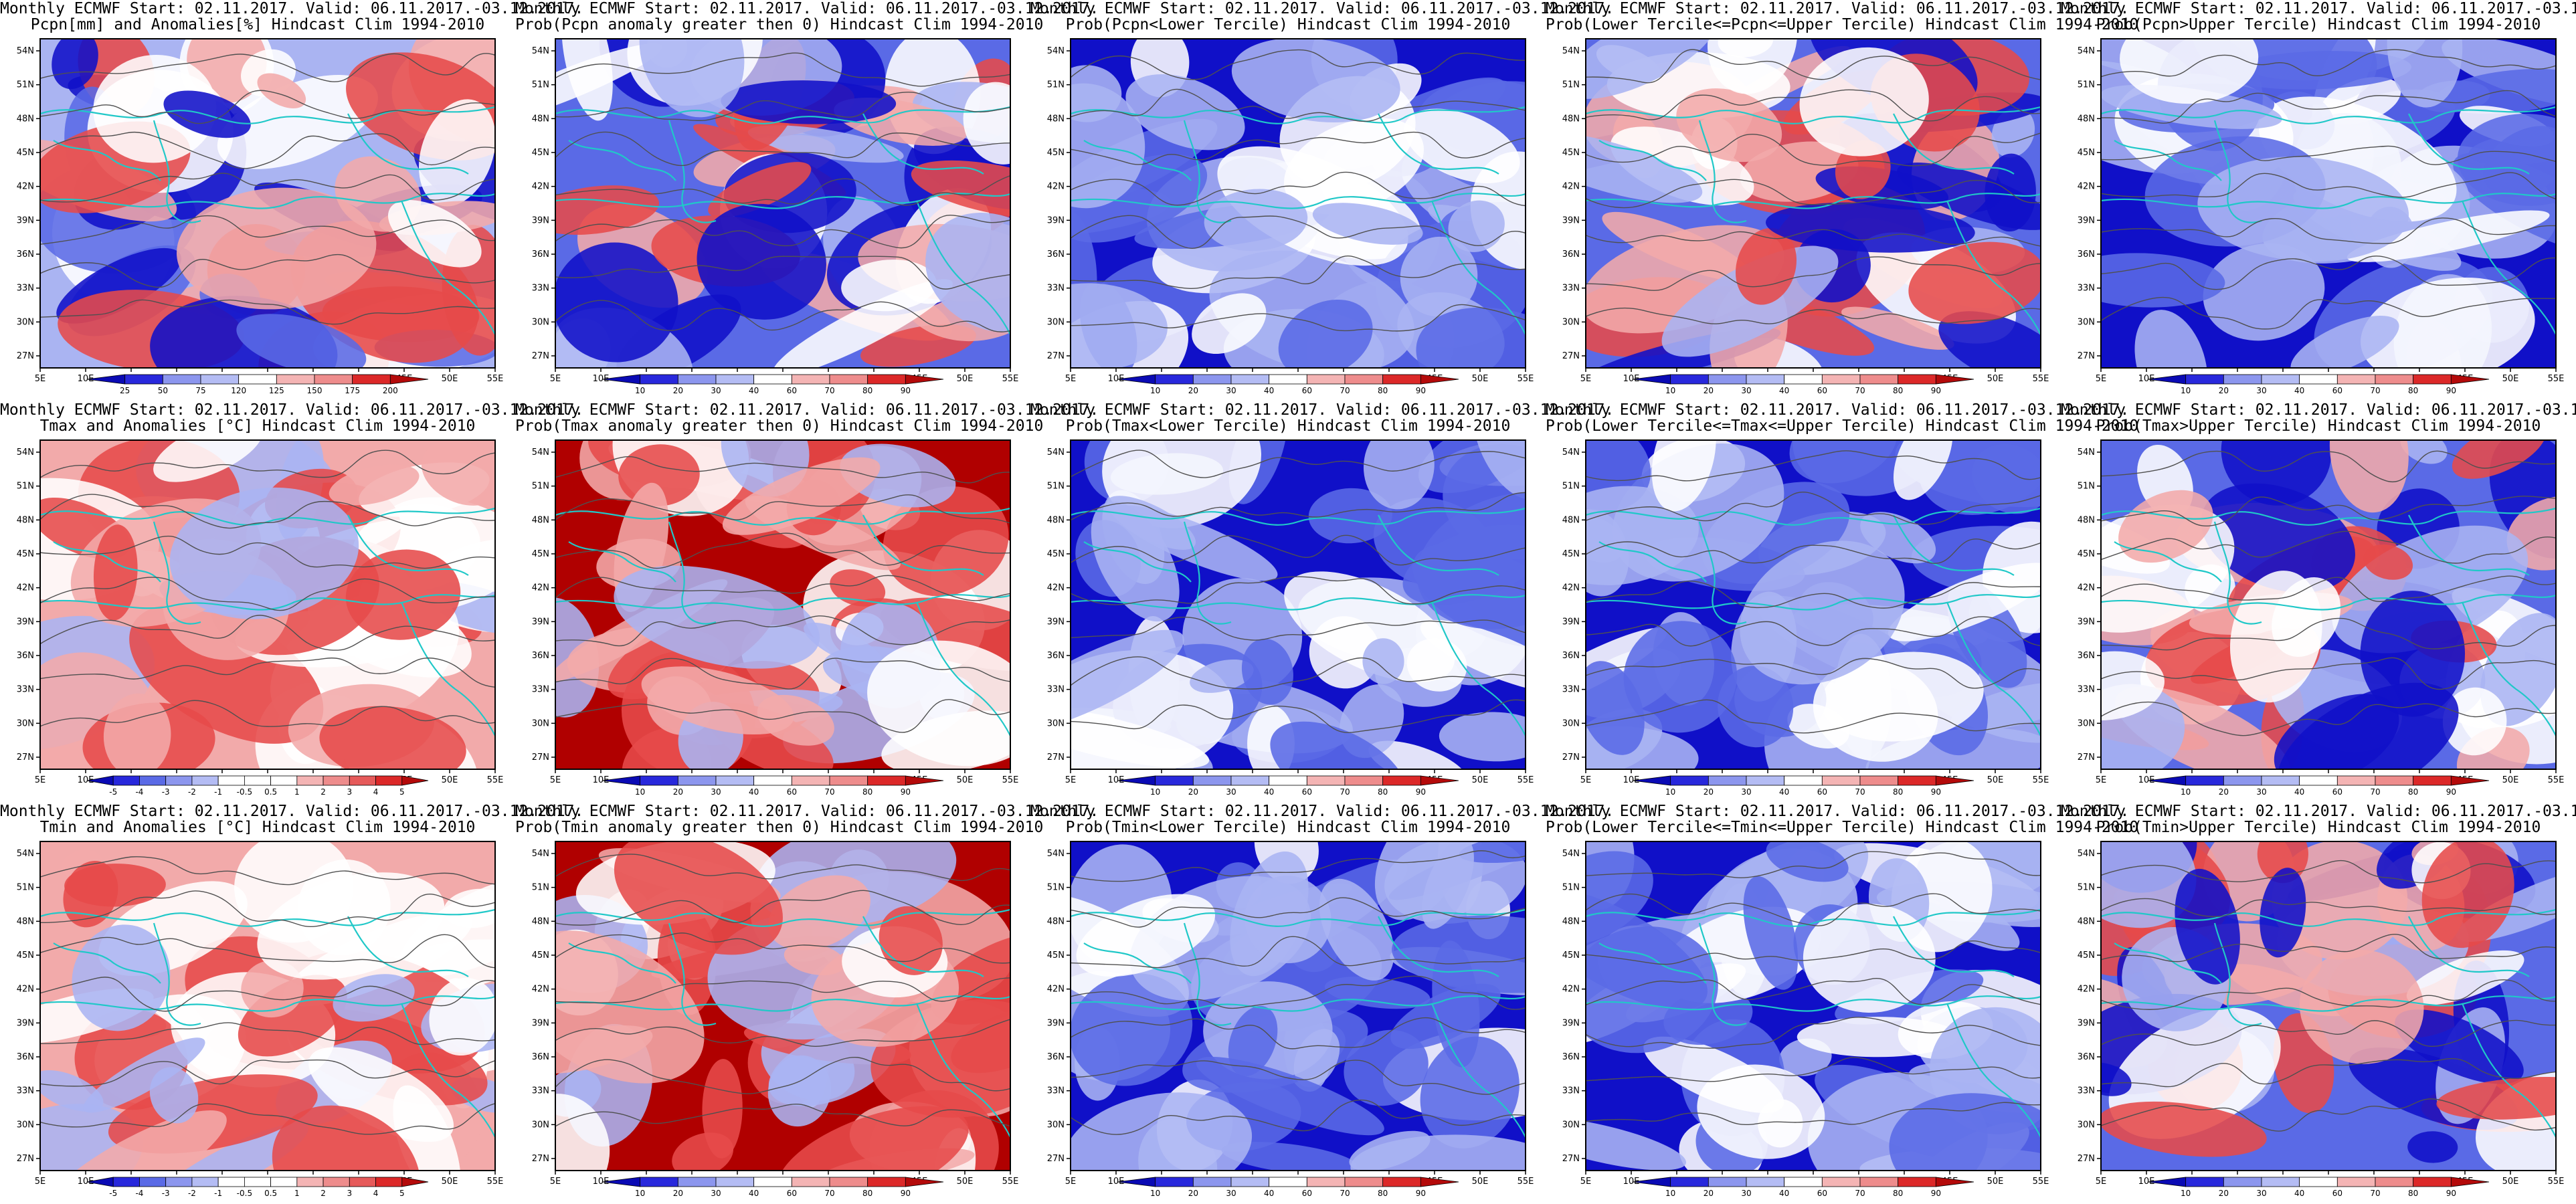 This screenshot has height=1204, width=2576. Describe the element at coordinates (1193, 792) in the screenshot. I see `colorbar-label: 20` at that location.